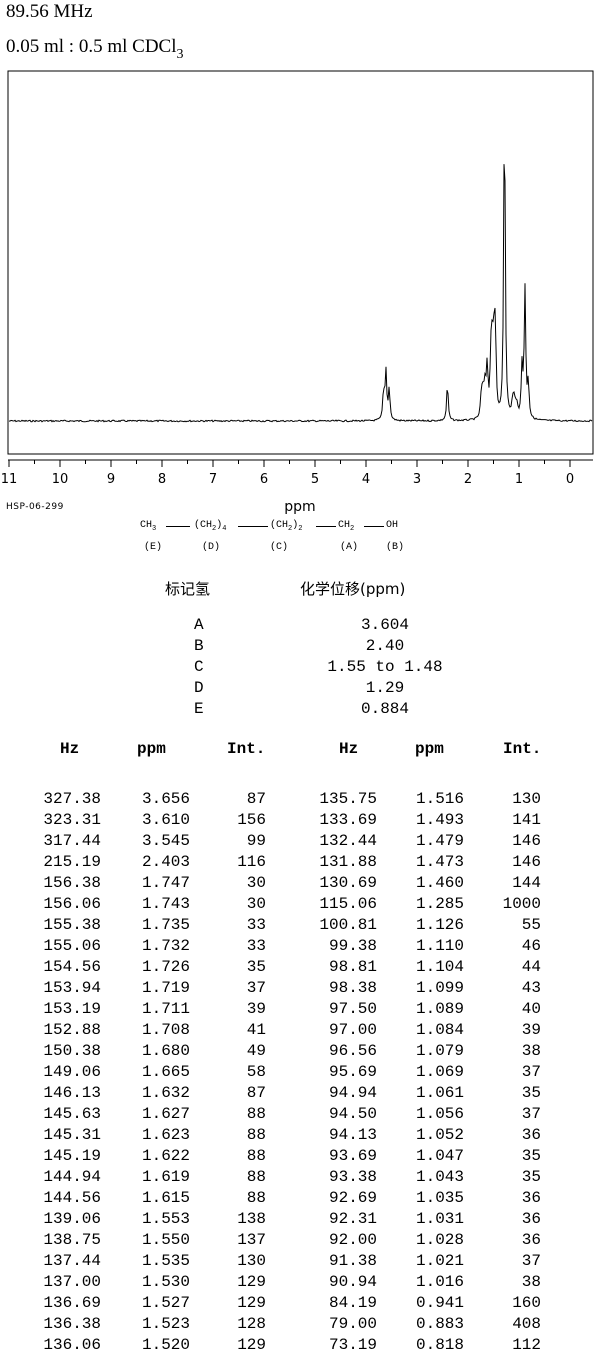 The width and height of the screenshot is (595, 1361). Describe the element at coordinates (348, 883) in the screenshot. I see `cell-hz: 130.69` at that location.